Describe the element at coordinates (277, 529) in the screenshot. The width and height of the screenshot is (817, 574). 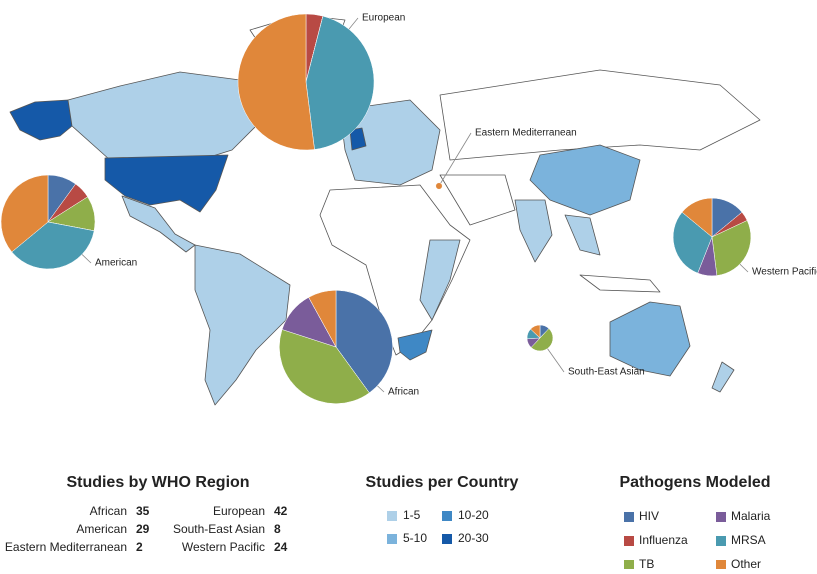
I see `region-count: 8` at that location.